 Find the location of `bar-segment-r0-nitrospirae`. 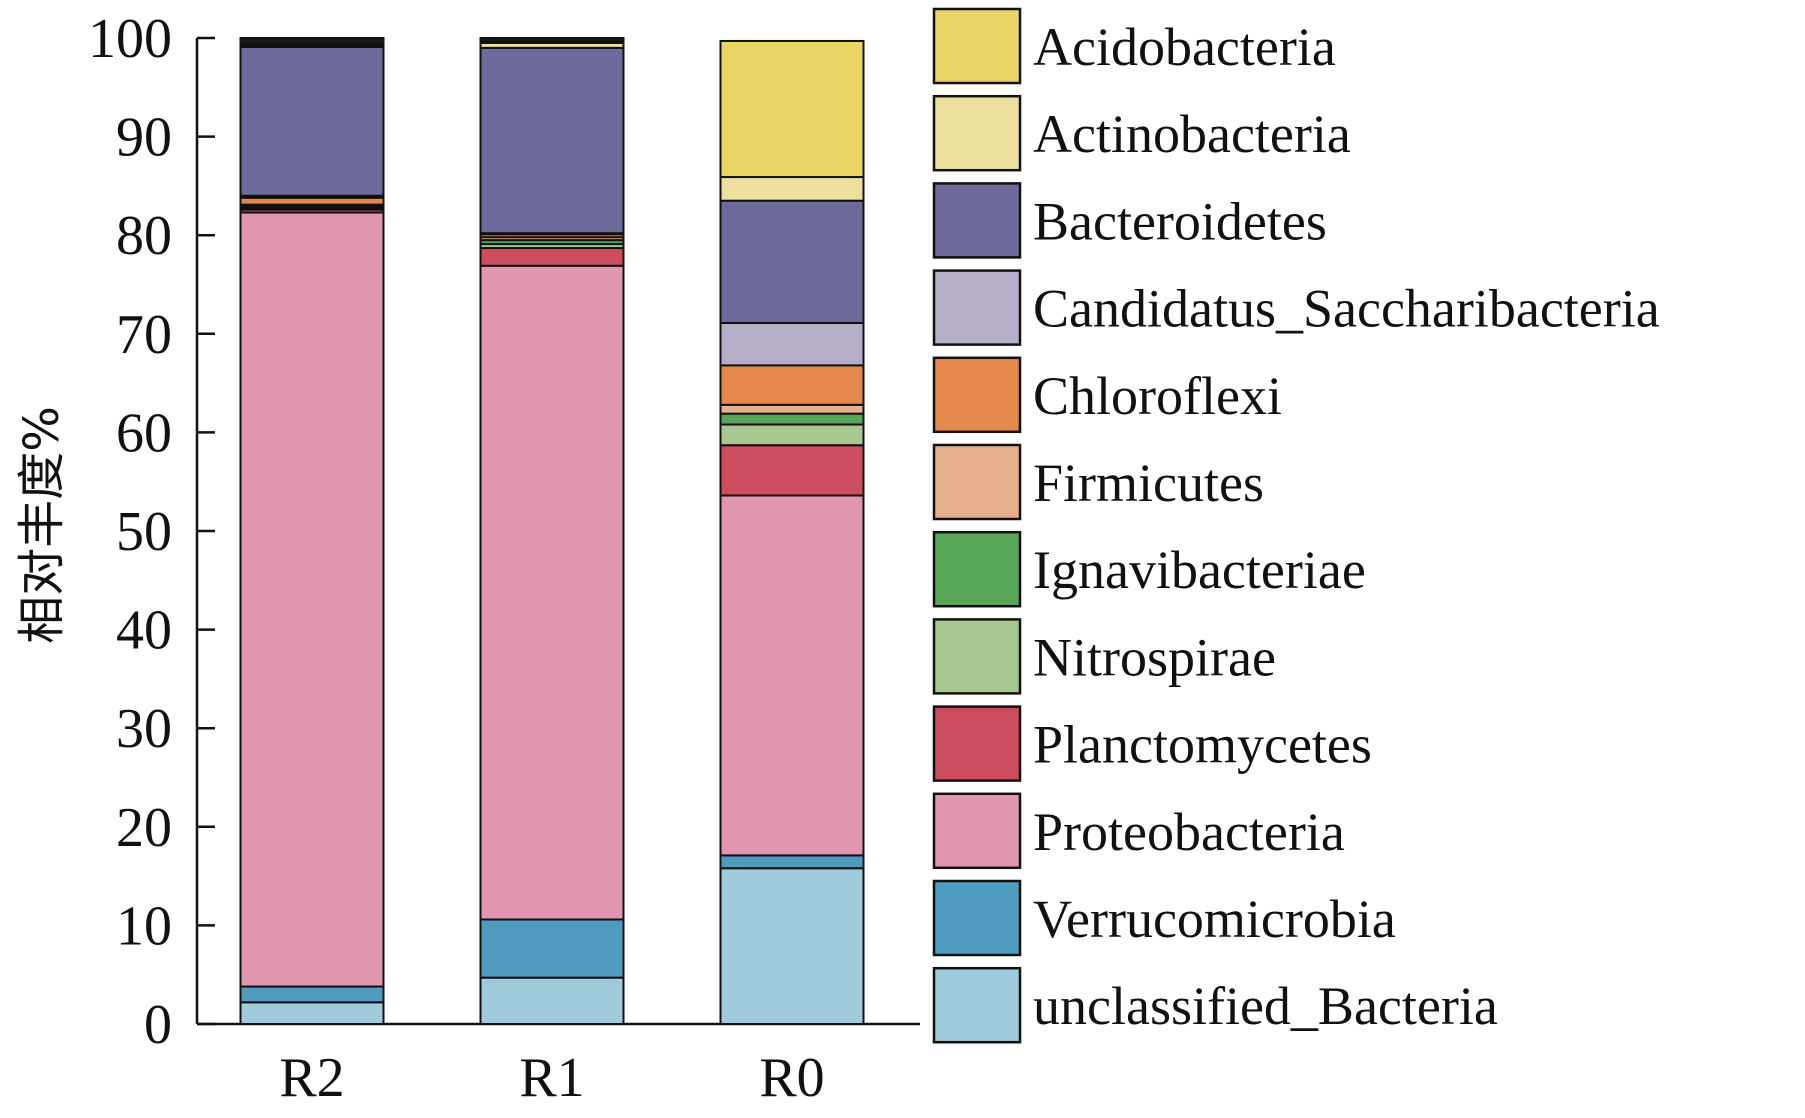

bar-segment-r0-nitrospirae is located at coordinates (792, 435).